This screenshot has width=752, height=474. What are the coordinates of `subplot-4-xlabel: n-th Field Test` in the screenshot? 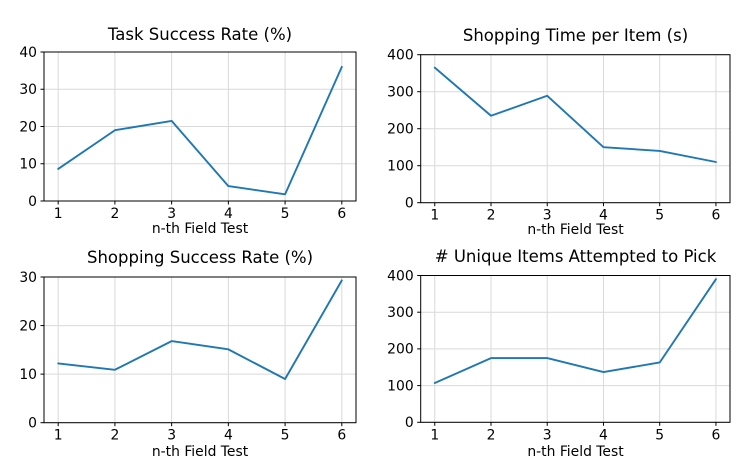 It's located at (575, 452).